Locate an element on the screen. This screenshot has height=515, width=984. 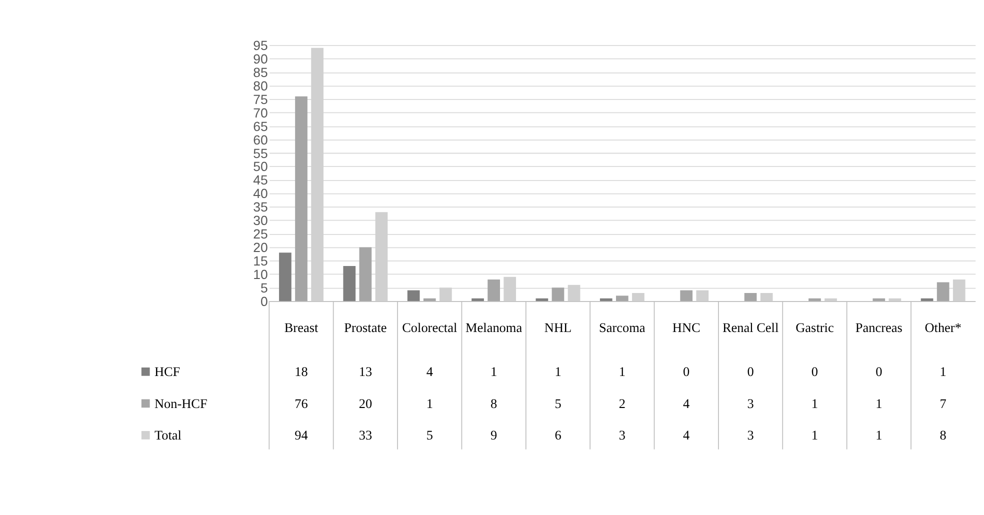
y-tick-label: 30 is located at coordinates (260, 220).